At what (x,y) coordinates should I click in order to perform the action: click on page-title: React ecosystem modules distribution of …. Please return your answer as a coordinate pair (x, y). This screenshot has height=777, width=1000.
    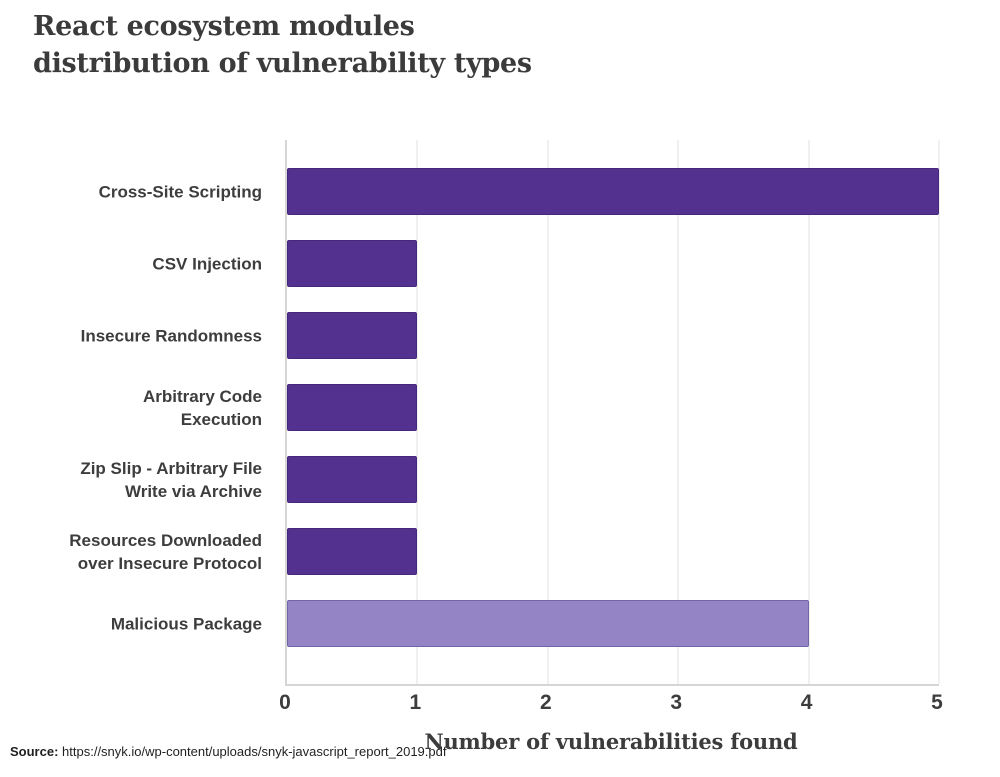
    Looking at the image, I should click on (282, 45).